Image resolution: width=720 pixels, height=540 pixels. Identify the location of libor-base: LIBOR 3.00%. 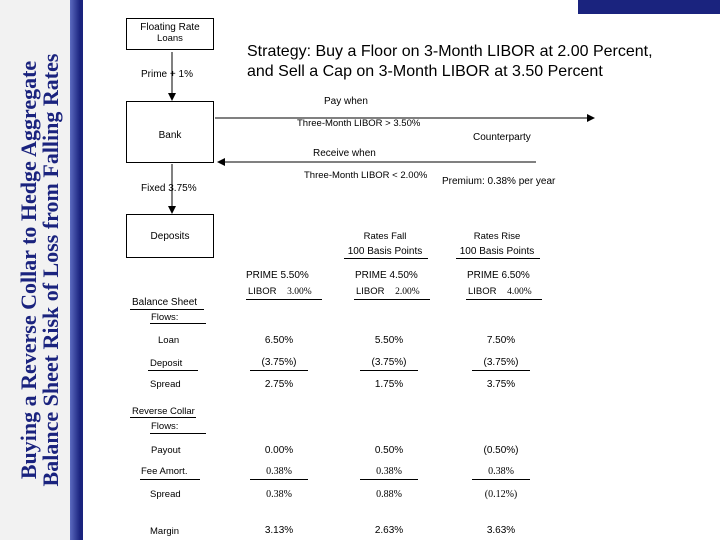
(280, 291).